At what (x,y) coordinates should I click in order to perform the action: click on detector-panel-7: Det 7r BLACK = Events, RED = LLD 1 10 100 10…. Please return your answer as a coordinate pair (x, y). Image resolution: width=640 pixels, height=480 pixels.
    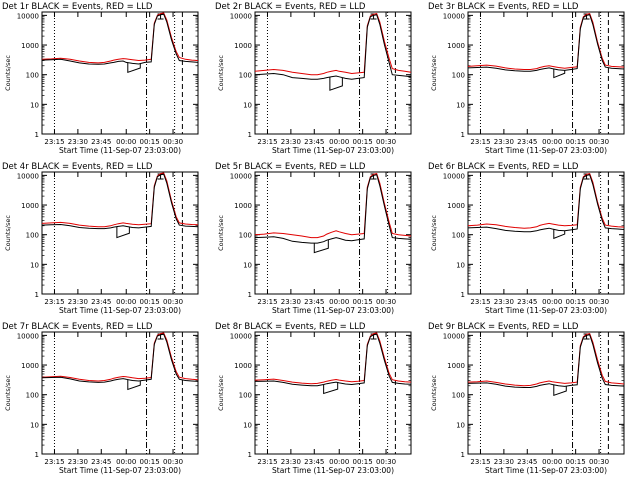
    Looking at the image, I should click on (100, 398).